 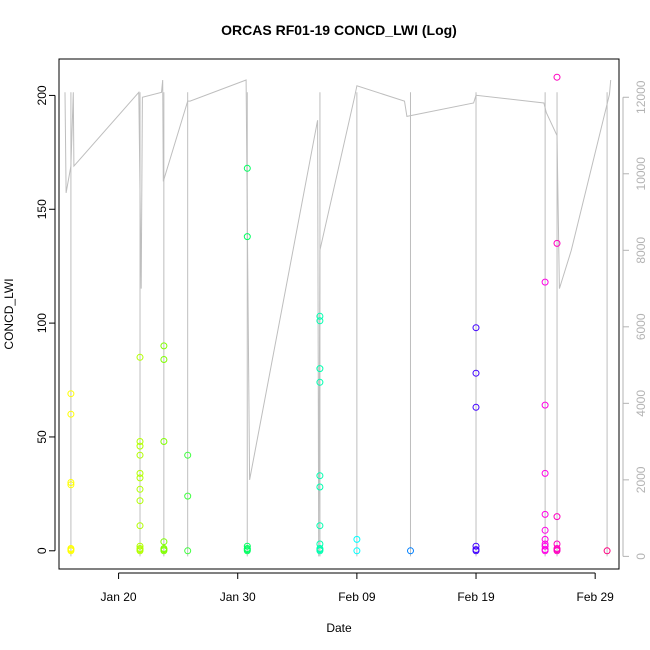 I want to click on x-tick-label-2: Feb 09, so click(x=357, y=597).